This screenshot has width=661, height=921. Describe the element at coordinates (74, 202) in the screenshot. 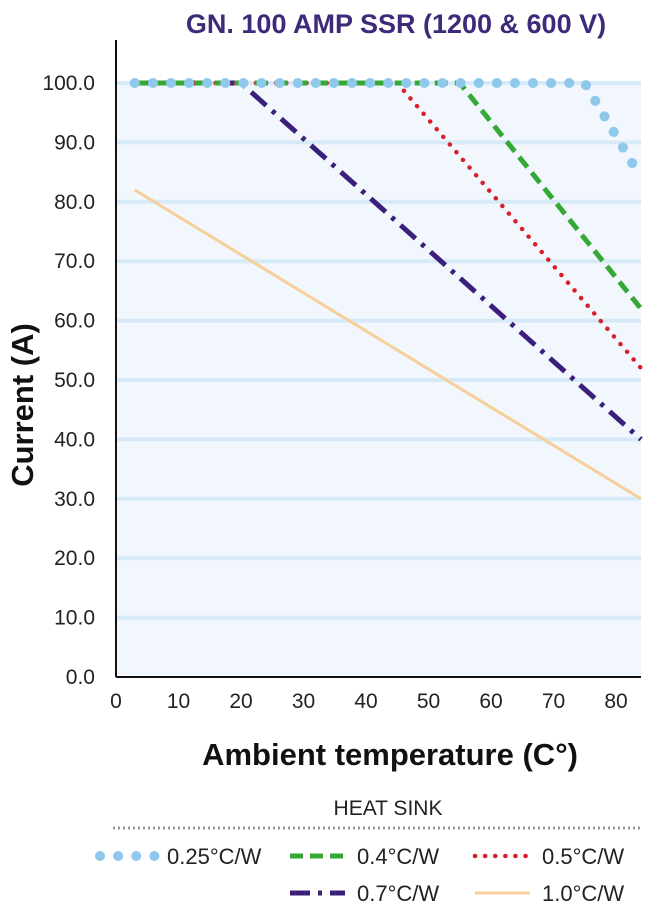

I see `y-tick-label: 80.0` at that location.